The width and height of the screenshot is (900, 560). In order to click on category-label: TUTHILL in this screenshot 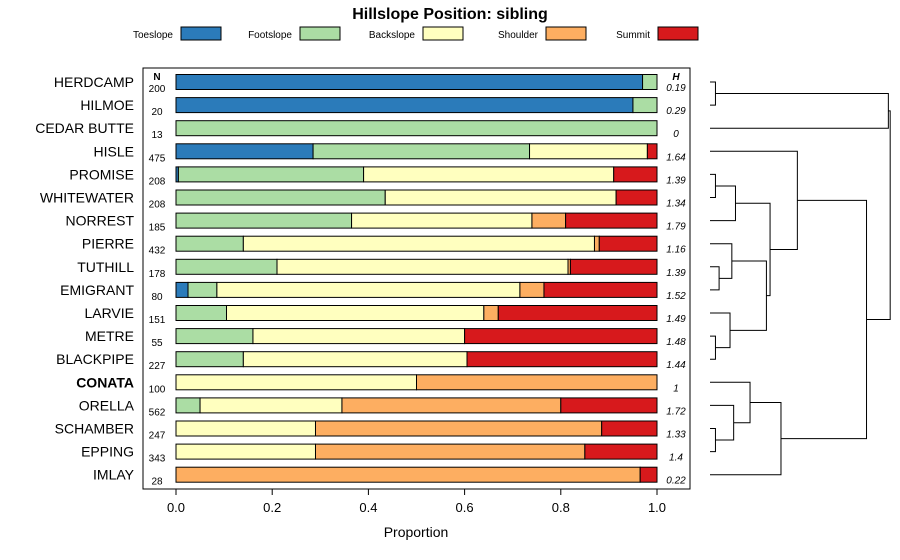, I will do `click(105, 267)`.